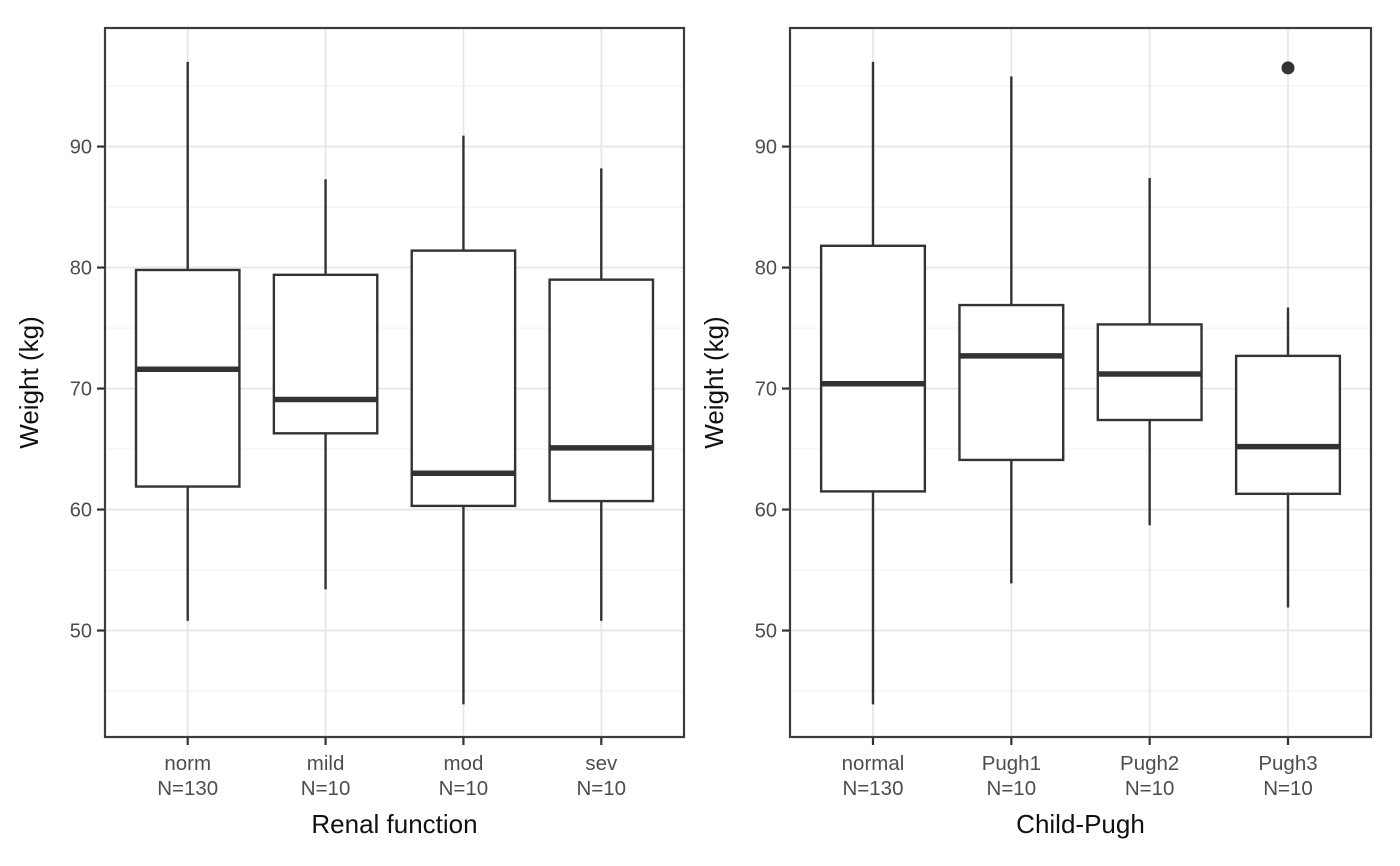 Image resolution: width=1400 pixels, height=866 pixels. Describe the element at coordinates (326, 776) in the screenshot. I see `x-category-label-mild: mild N=10` at that location.